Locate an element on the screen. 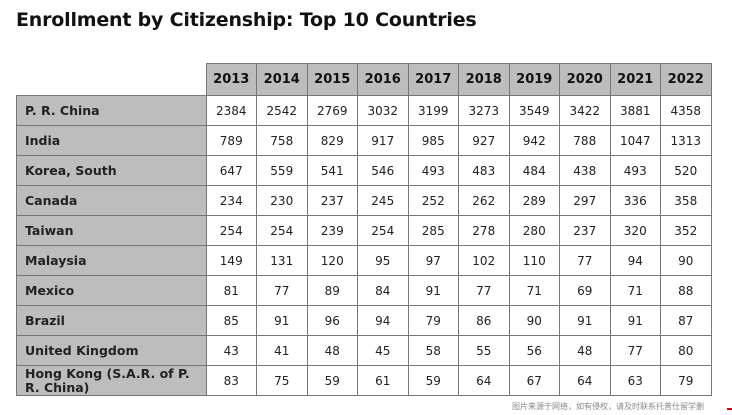 This screenshot has width=732, height=415. row-label: Malaysia is located at coordinates (111, 260).